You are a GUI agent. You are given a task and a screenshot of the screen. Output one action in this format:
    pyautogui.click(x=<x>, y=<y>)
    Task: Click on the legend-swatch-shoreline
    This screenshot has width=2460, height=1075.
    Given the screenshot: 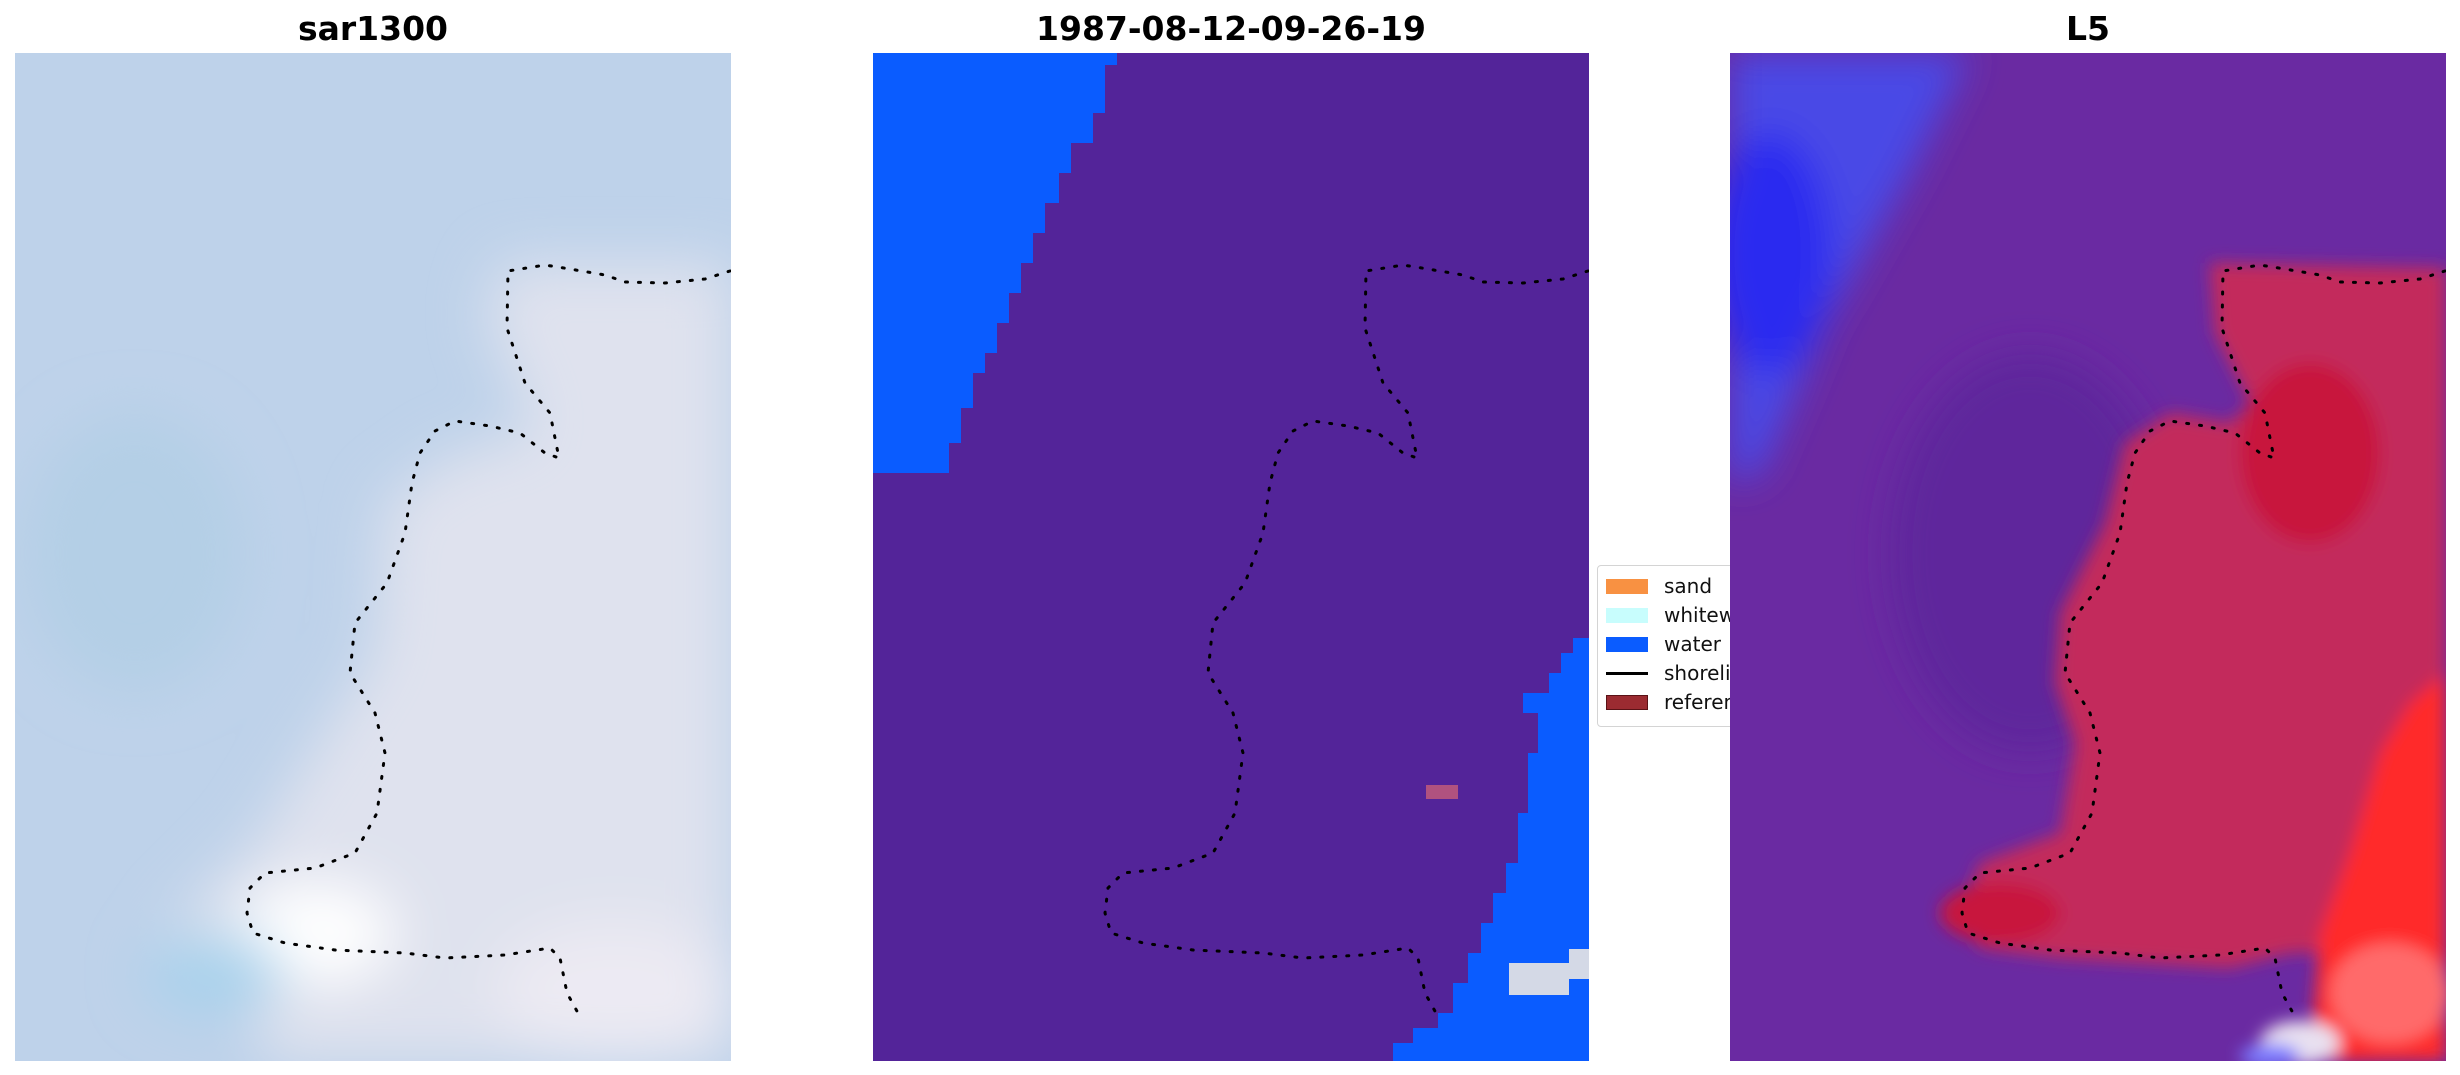 What is the action you would take?
    pyautogui.click(x=1627, y=673)
    